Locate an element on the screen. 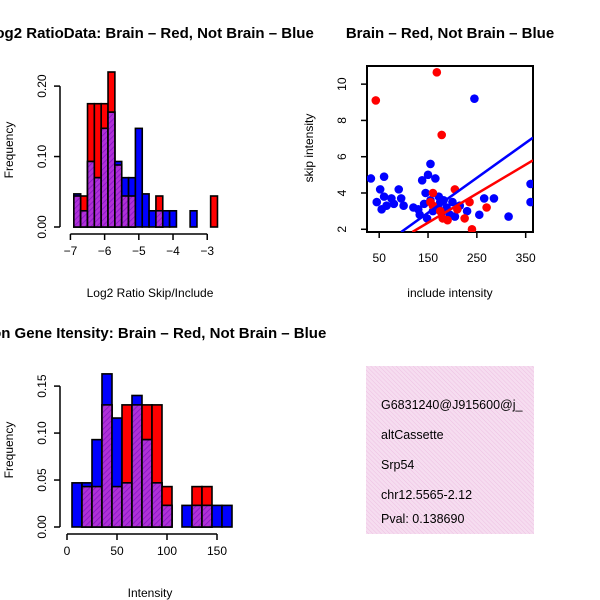 Image resolution: width=600 pixels, height=600 pixels. ratio-hist-x-tick-label: −7 is located at coordinates (71, 251).